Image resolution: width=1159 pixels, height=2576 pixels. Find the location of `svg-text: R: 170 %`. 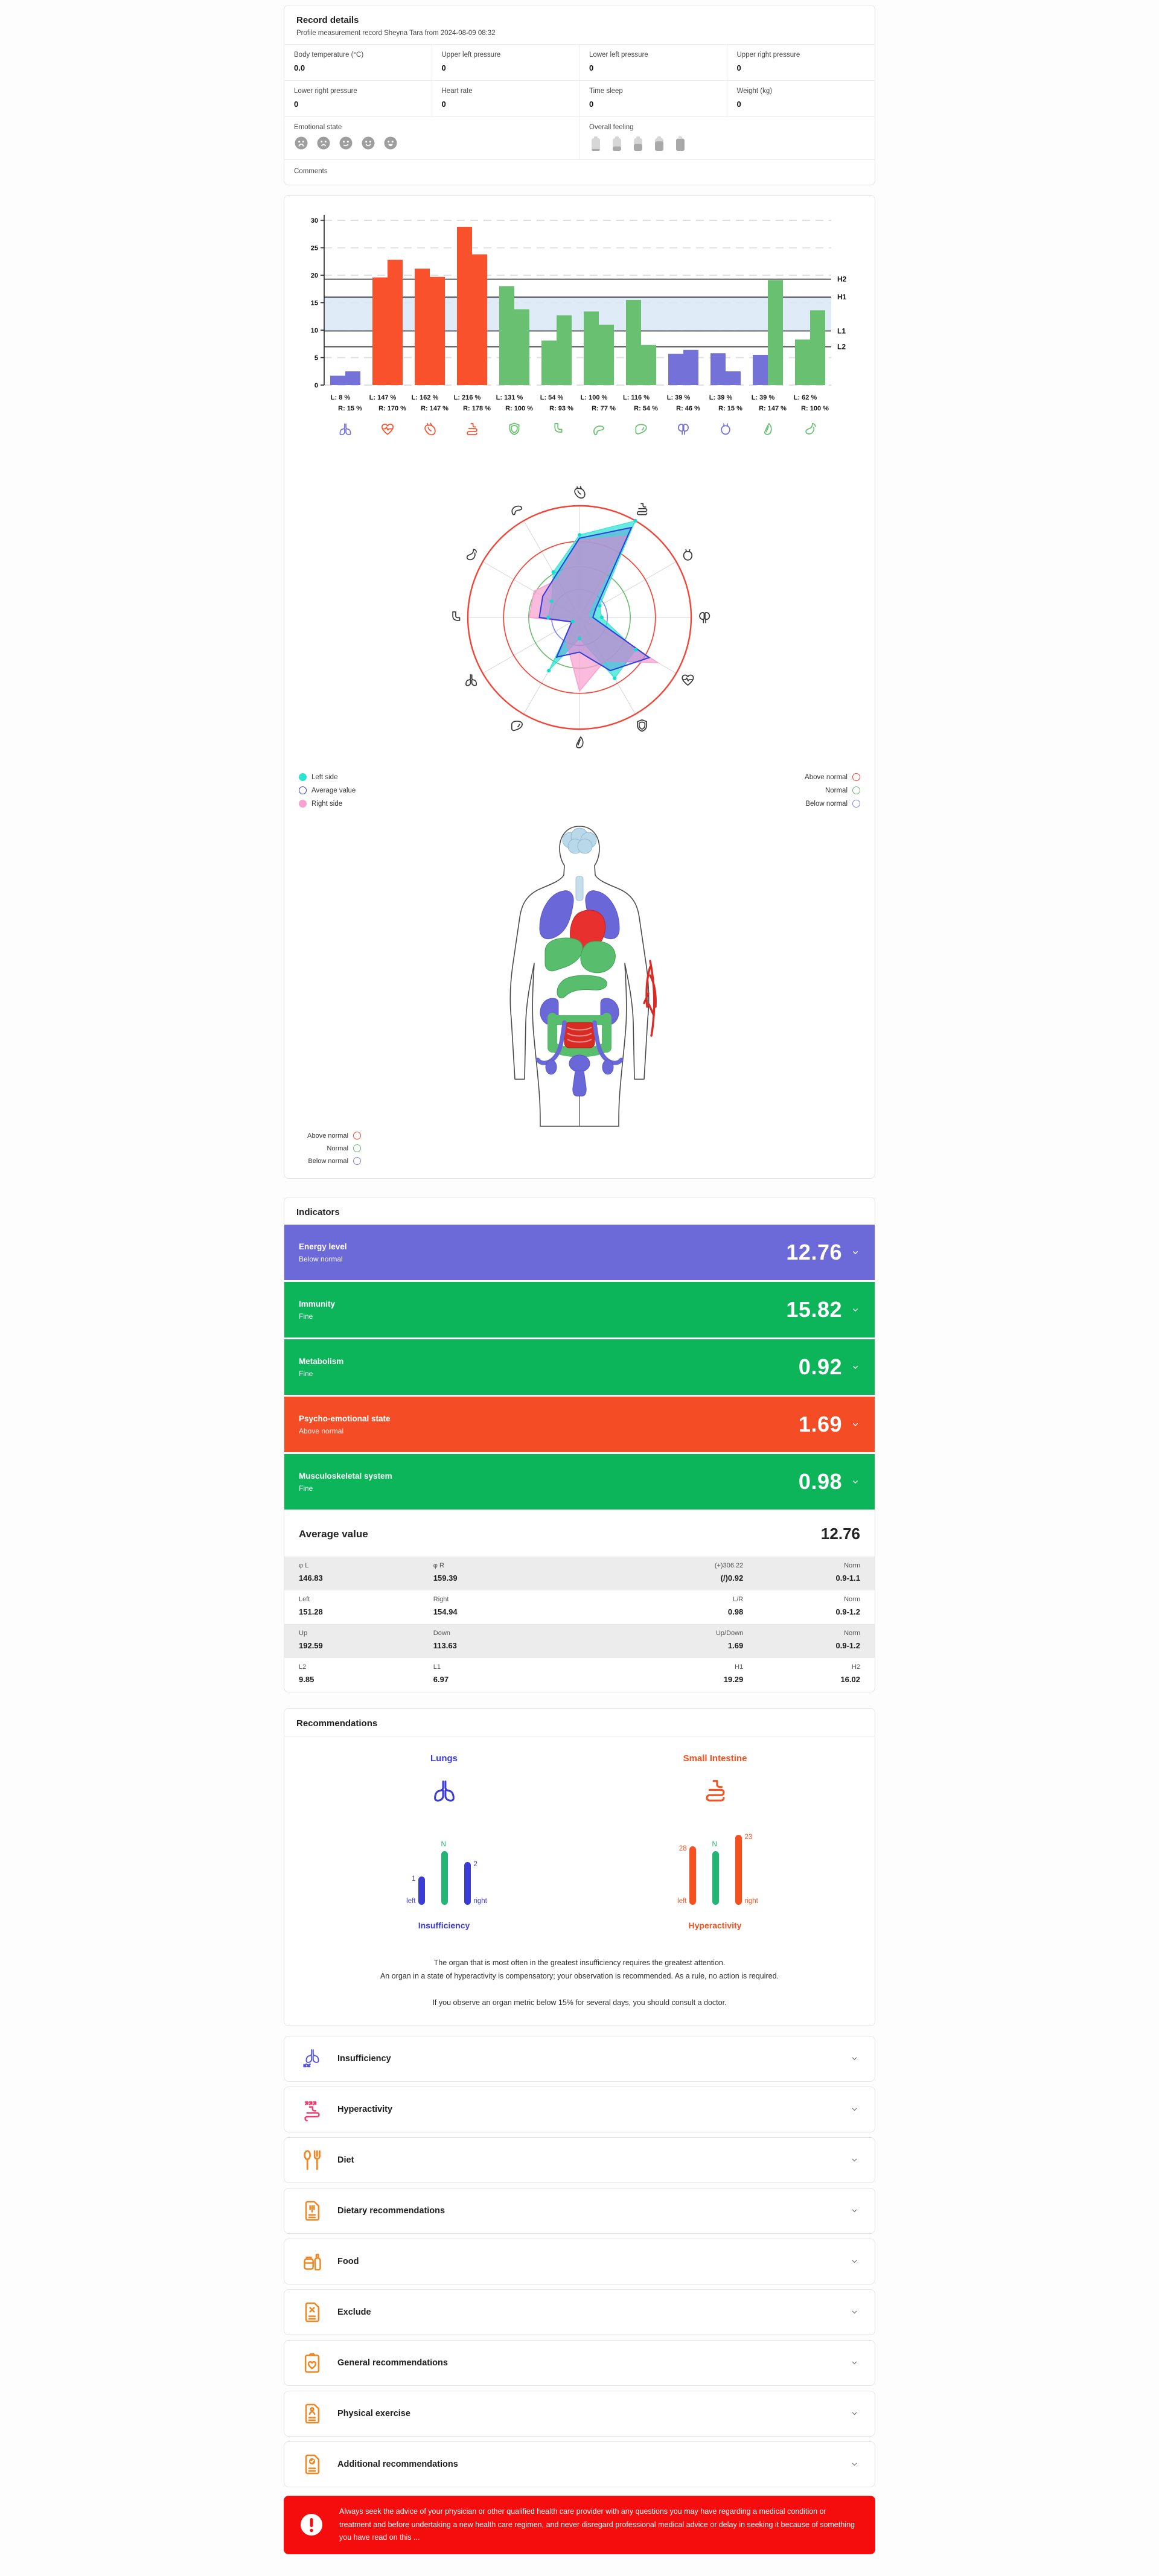

svg-text: R: 170 % is located at coordinates (392, 408).